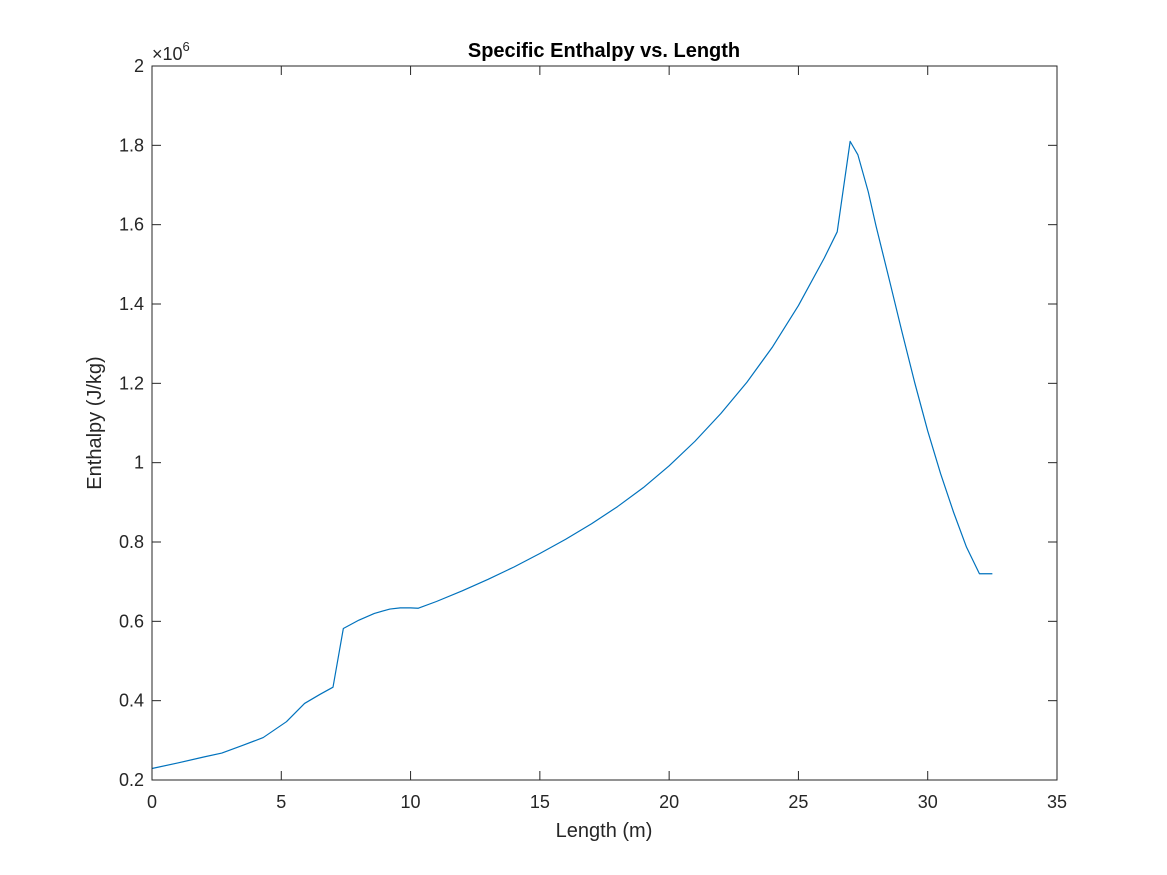 The height and width of the screenshot is (875, 1167). What do you see at coordinates (540, 802) in the screenshot?
I see `x-tick-label: 15` at bounding box center [540, 802].